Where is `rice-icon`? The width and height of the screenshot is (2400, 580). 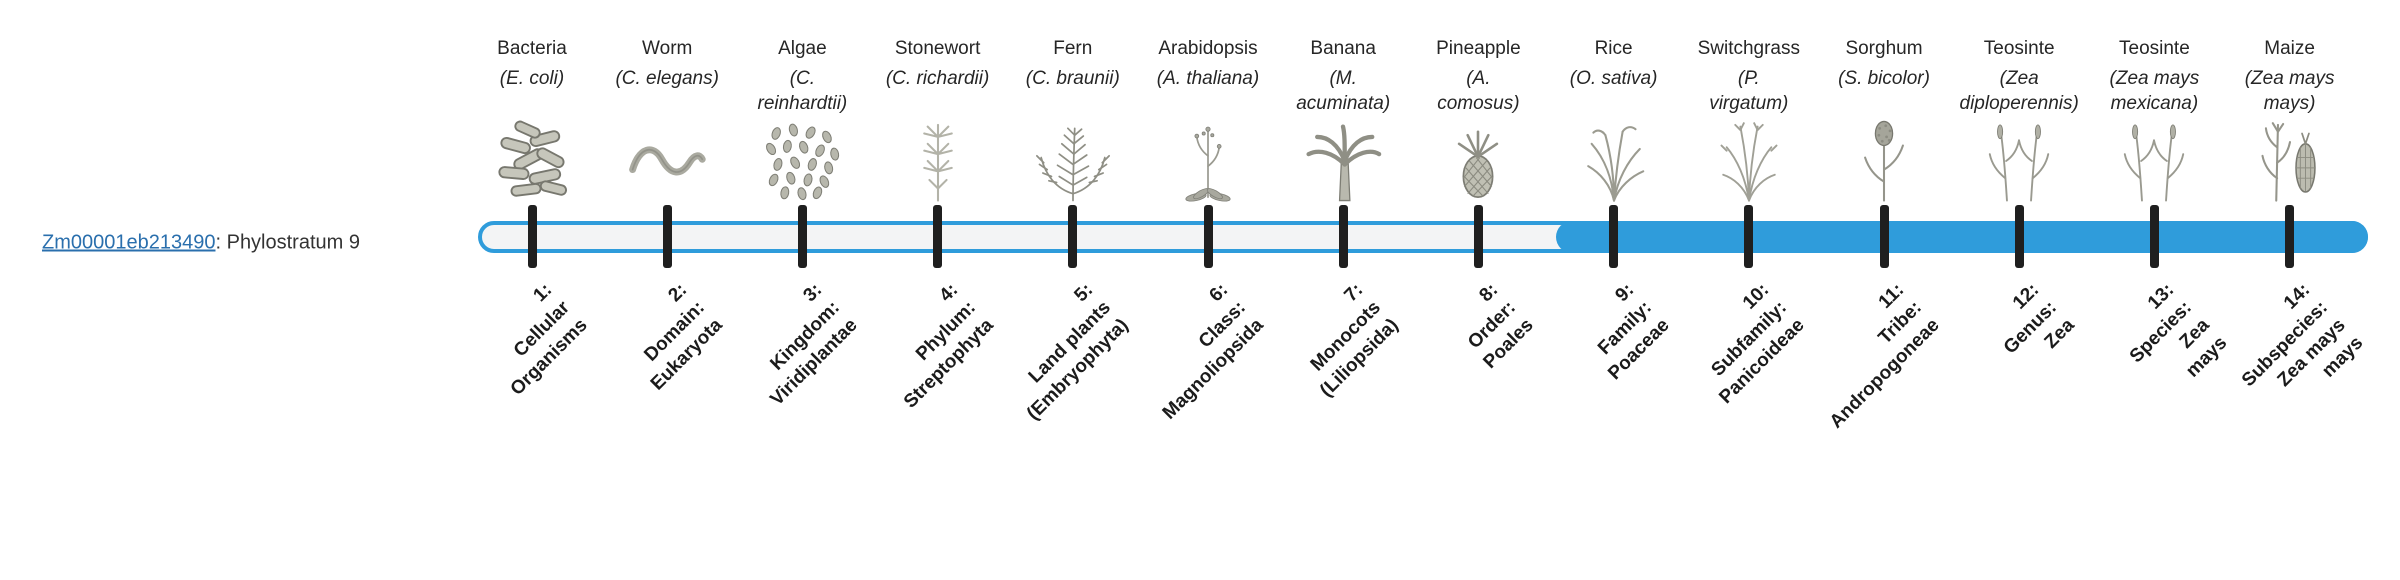
rice-icon is located at coordinates (1614, 161).